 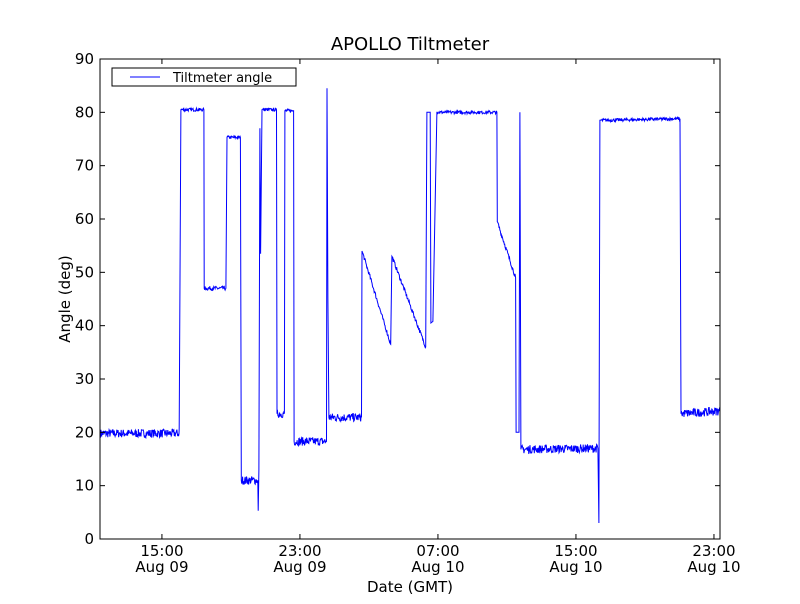 What do you see at coordinates (84, 486) in the screenshot?
I see `y-tick-label: 10` at bounding box center [84, 486].